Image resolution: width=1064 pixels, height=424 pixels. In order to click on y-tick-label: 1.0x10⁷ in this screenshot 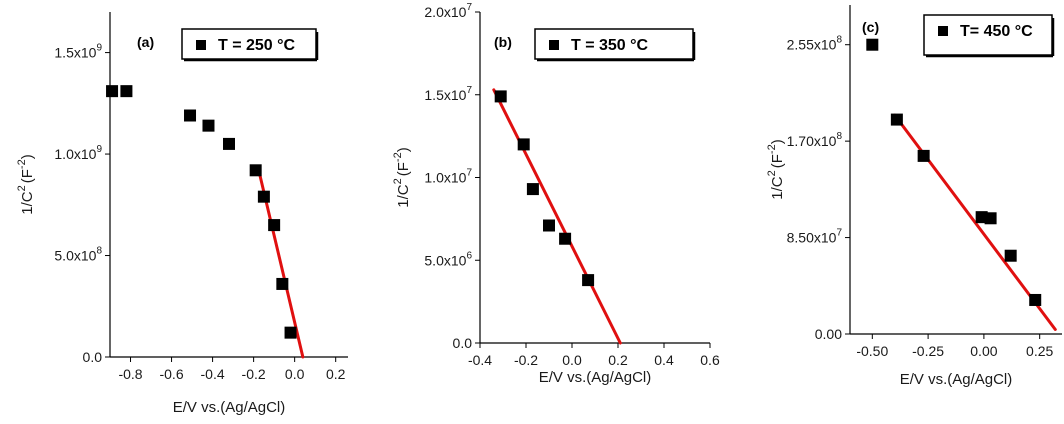, I will do `click(448, 177)`.